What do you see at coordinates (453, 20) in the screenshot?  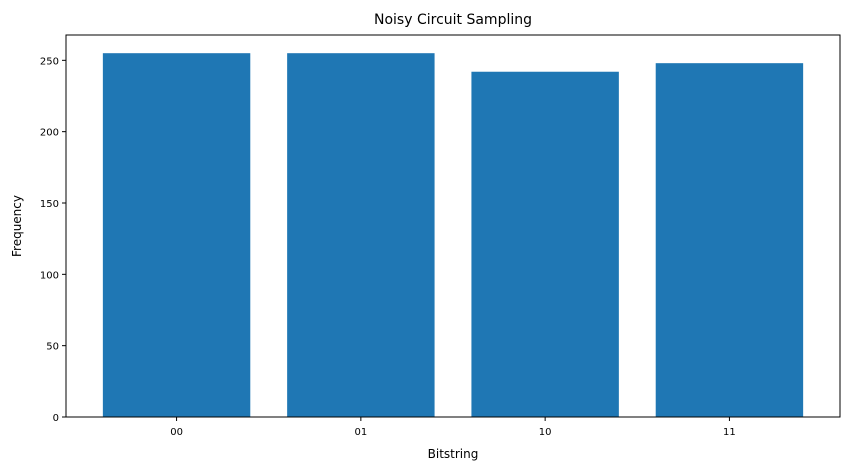 I see `chart-title: Noisy Circuit Sampling` at bounding box center [453, 20].